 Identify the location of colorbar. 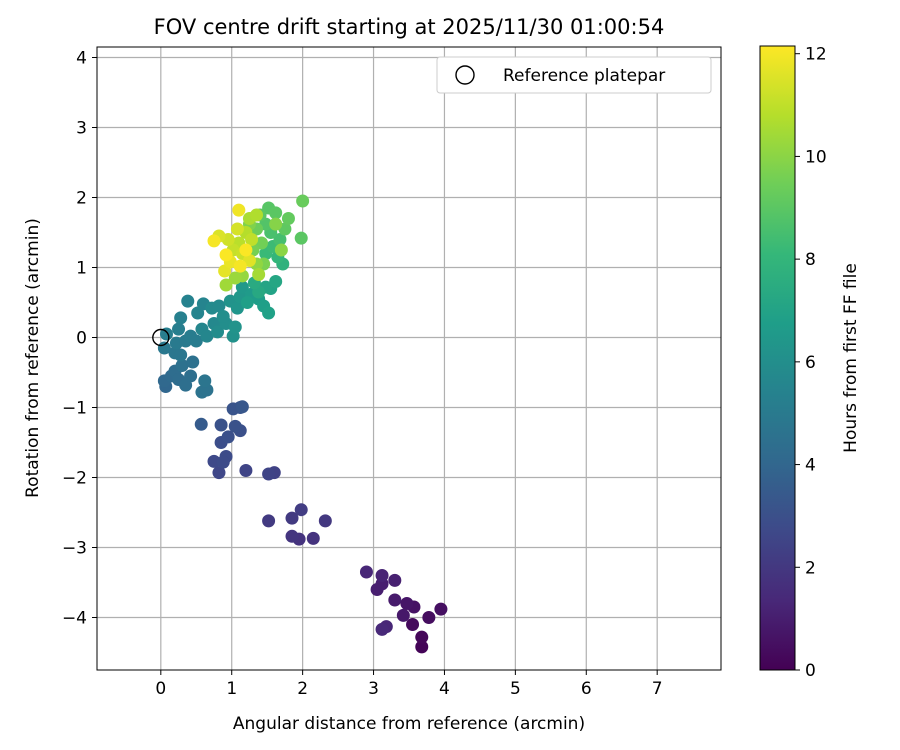
(777, 358).